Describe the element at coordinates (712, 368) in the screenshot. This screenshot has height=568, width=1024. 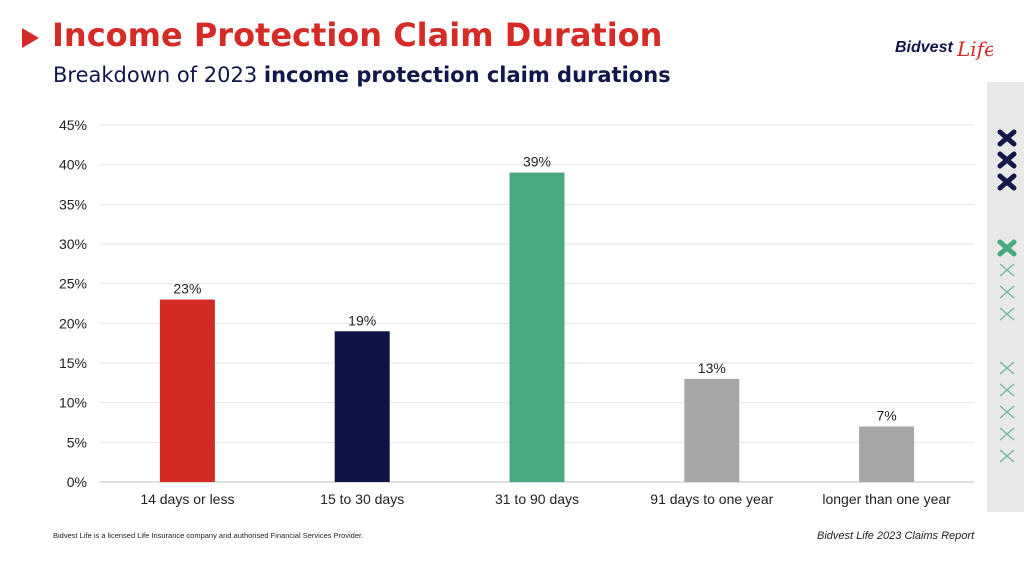
I see `data-label: 13%` at that location.